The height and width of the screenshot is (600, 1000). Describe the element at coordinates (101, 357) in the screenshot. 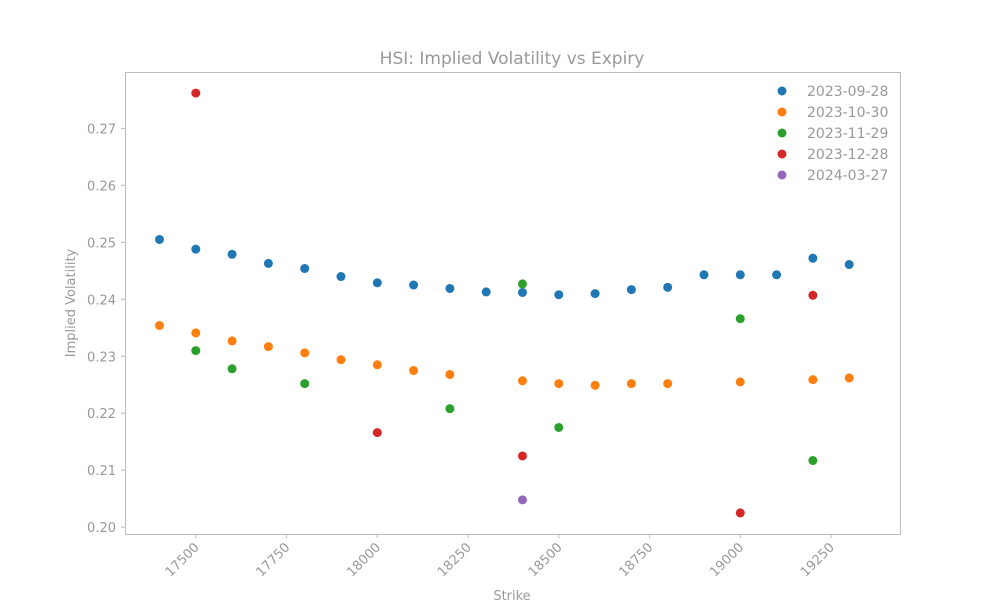

I see `y-tick-label: 0.23` at that location.